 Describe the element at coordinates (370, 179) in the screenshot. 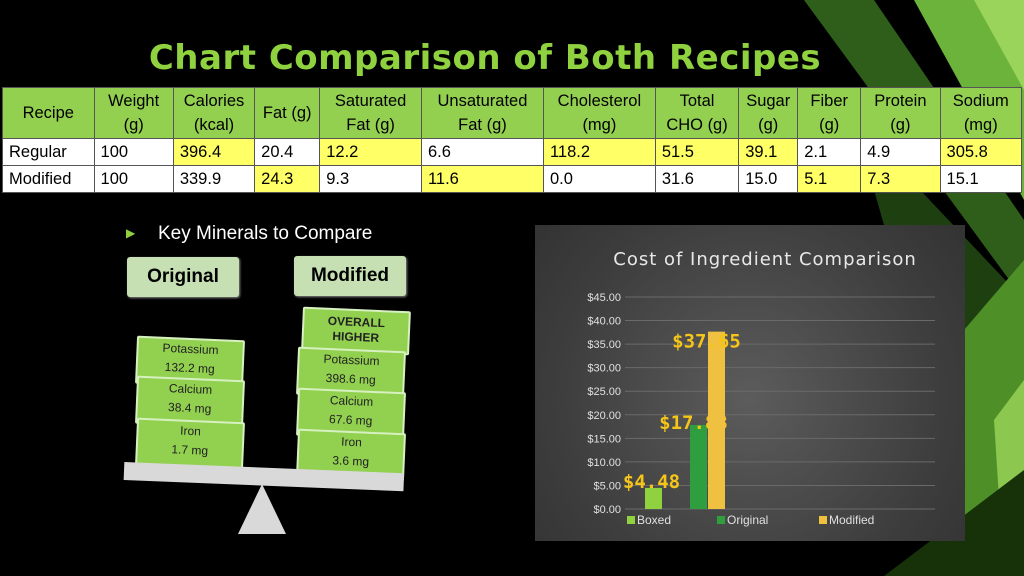

I see `table-cell: 9.3` at that location.